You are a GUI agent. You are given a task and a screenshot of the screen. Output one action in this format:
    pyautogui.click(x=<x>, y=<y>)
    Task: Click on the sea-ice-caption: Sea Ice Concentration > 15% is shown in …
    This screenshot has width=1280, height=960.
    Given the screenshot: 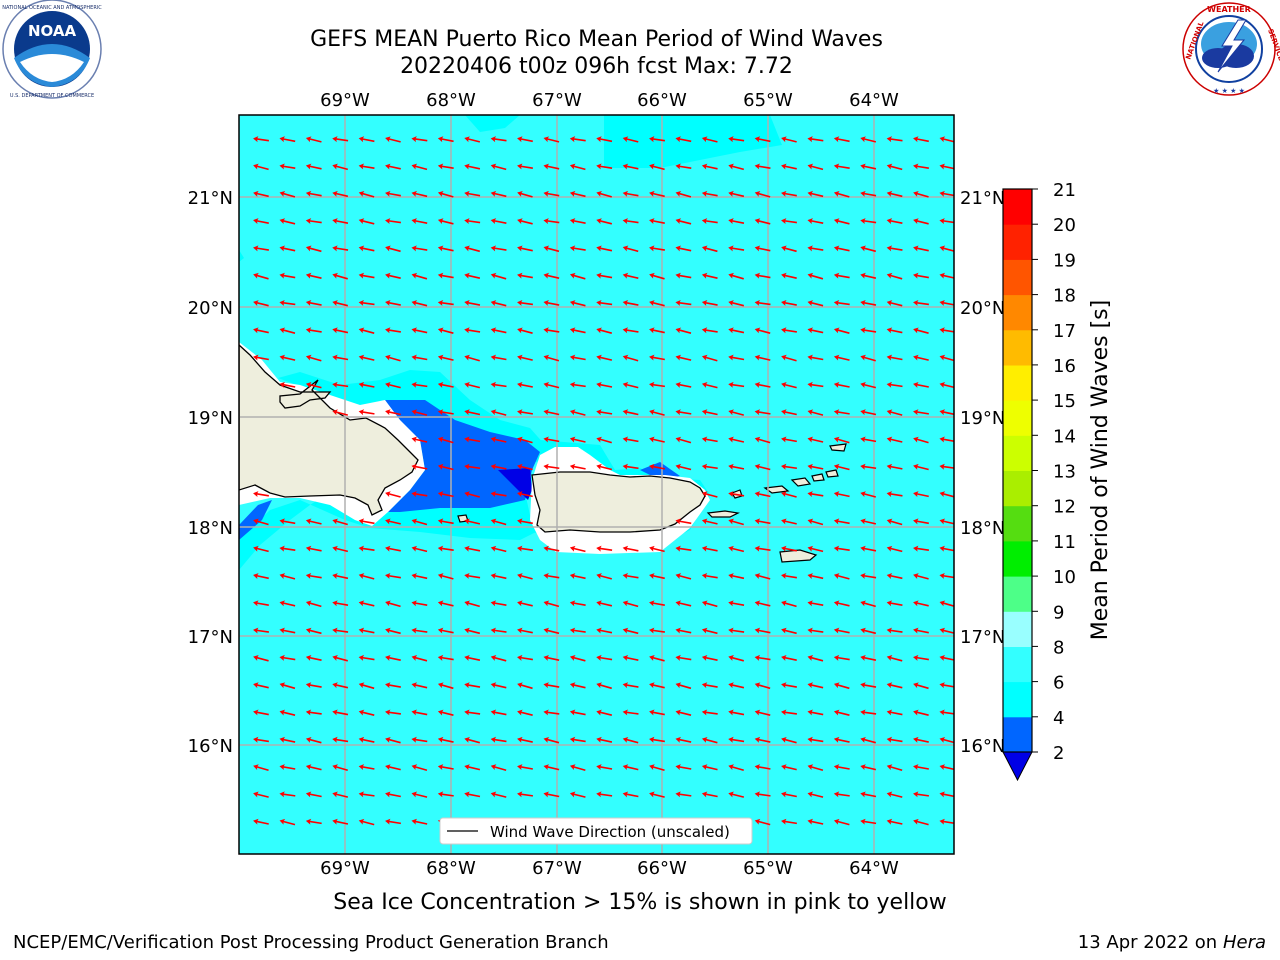 What is the action you would take?
    pyautogui.click(x=640, y=902)
    